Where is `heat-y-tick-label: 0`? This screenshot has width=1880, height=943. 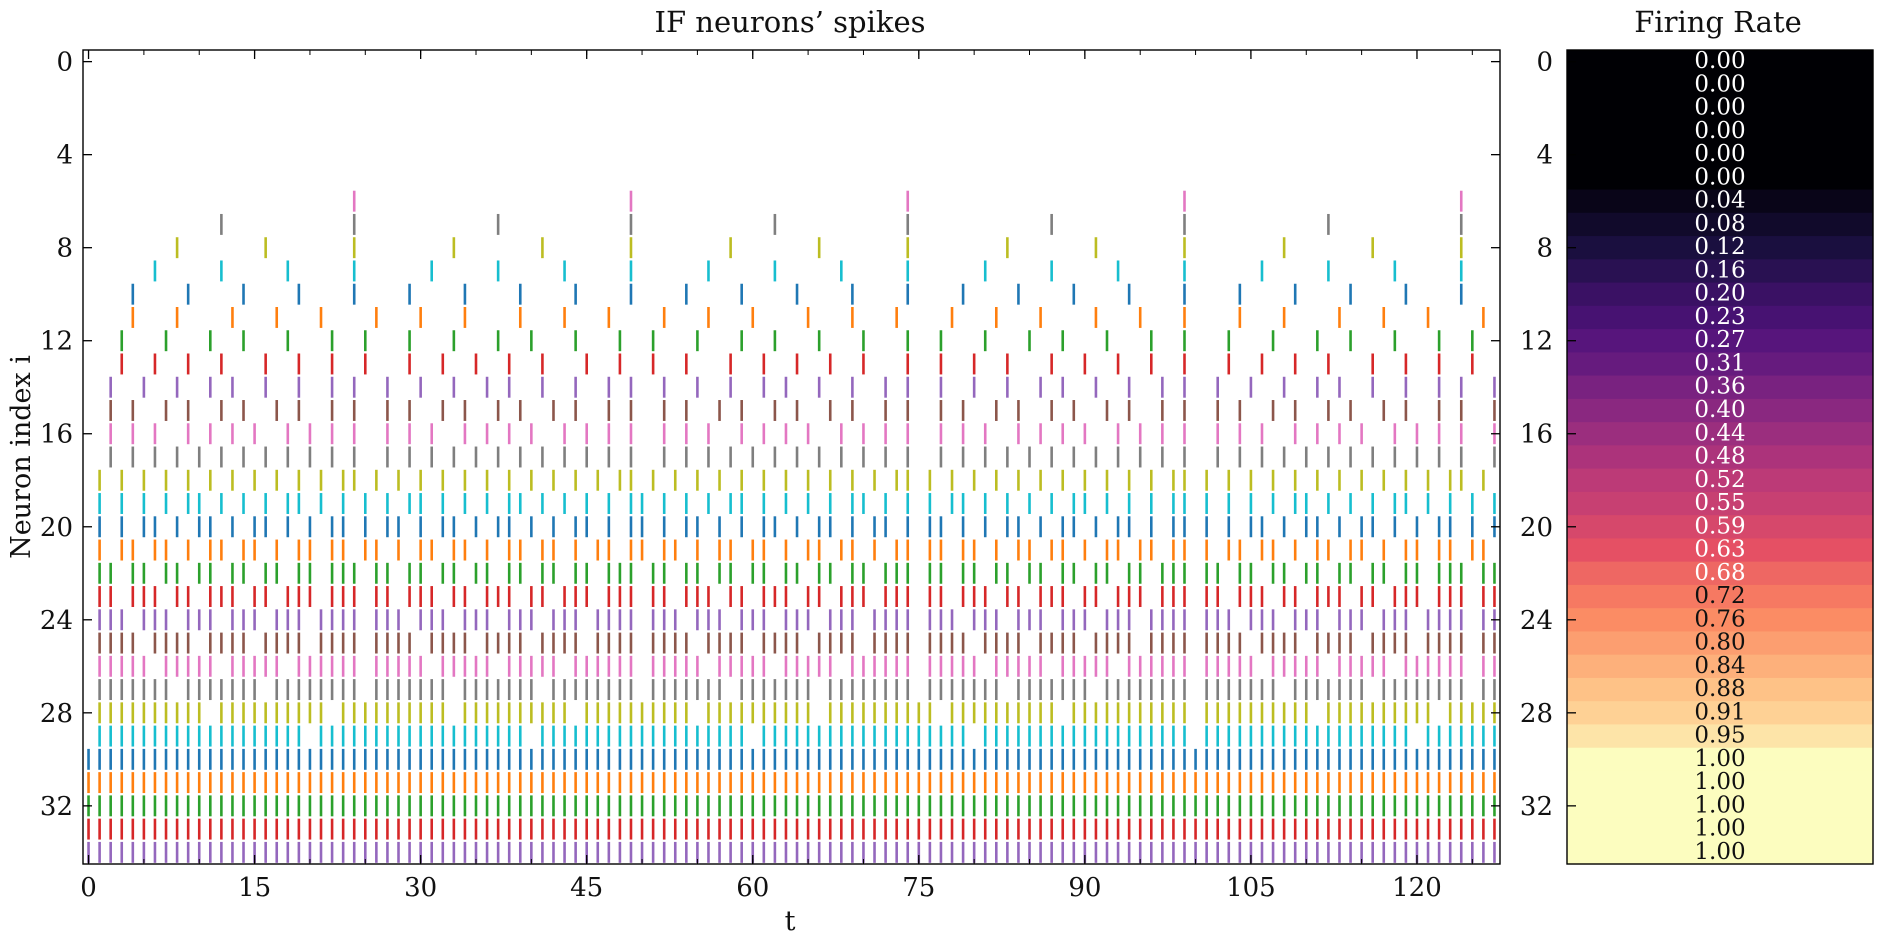 heat-y-tick-label: 0 is located at coordinates (1544, 63).